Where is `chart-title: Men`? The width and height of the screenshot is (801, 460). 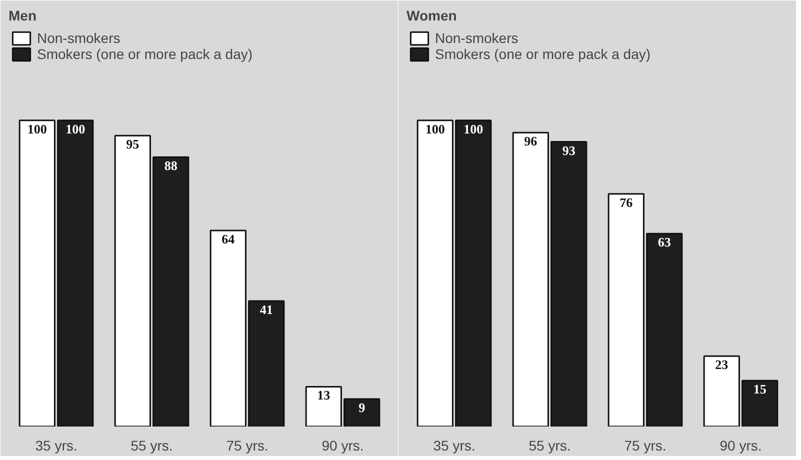 chart-title: Men is located at coordinates (22, 16).